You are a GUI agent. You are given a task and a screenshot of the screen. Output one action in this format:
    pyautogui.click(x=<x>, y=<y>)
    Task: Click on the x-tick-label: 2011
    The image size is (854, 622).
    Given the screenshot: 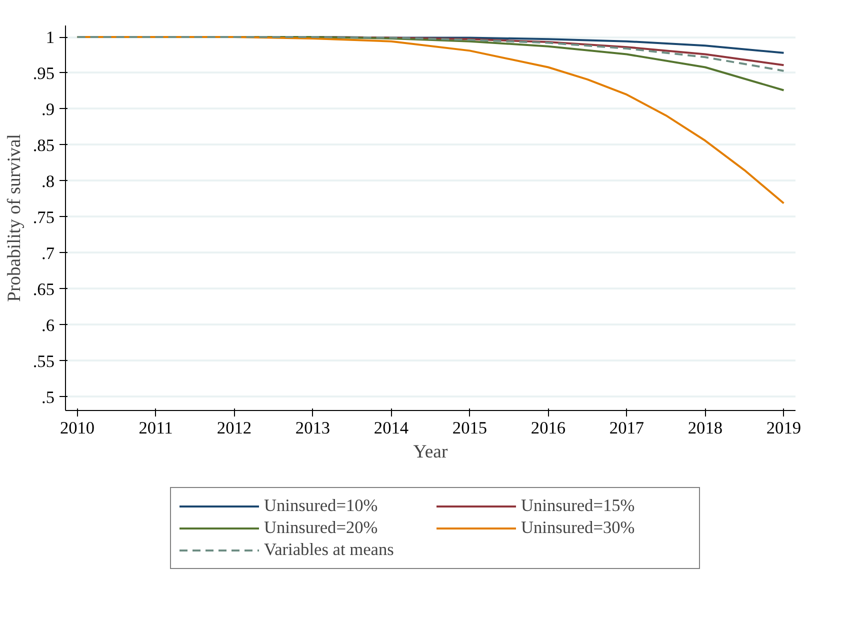 What is the action you would take?
    pyautogui.click(x=155, y=428)
    